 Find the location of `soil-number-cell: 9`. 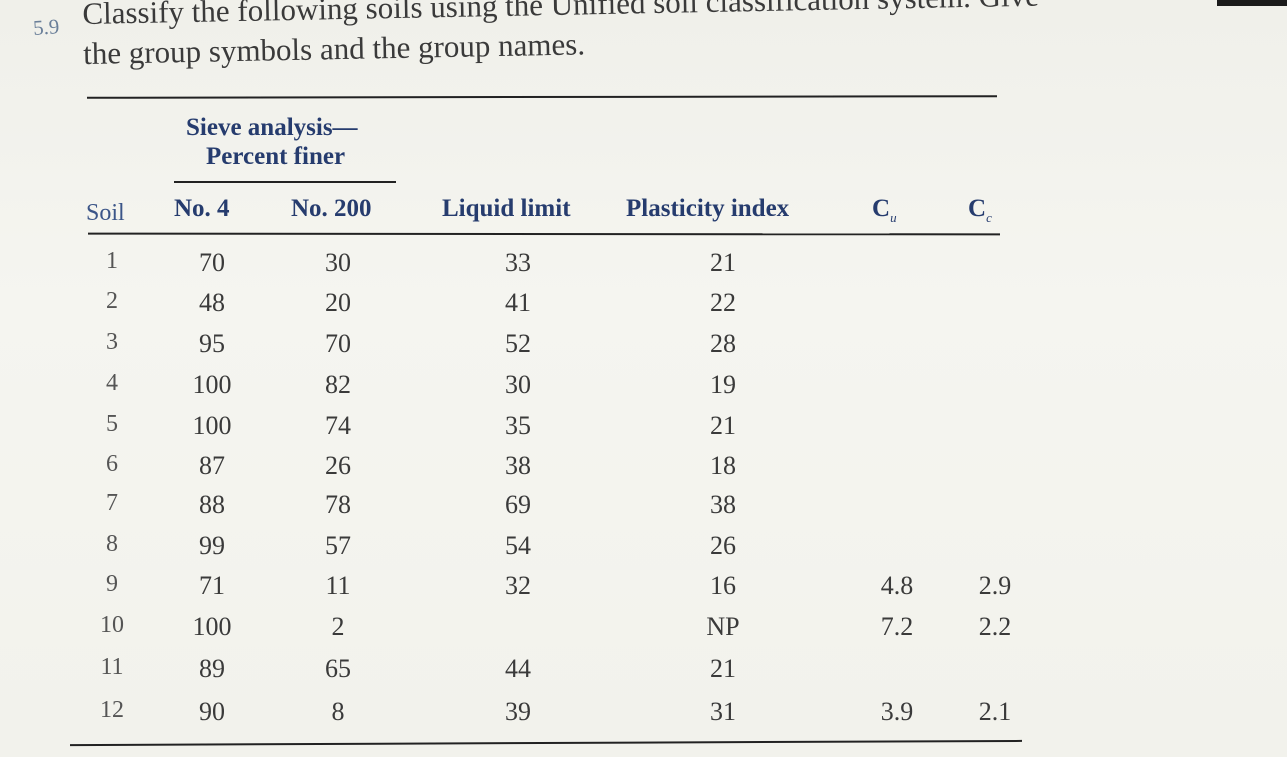

soil-number-cell: 9 is located at coordinates (112, 584).